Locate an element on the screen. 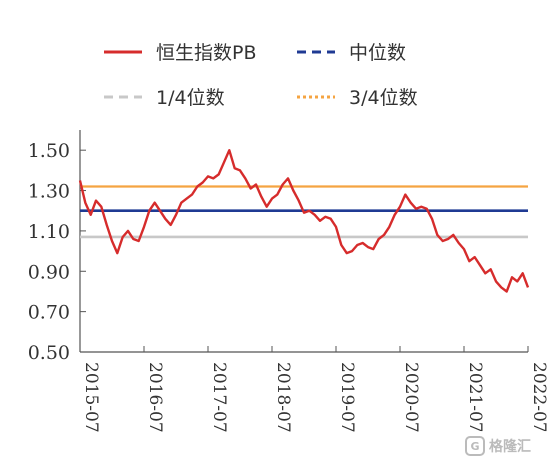  y-tick-label: 1.30 is located at coordinates (49, 192).